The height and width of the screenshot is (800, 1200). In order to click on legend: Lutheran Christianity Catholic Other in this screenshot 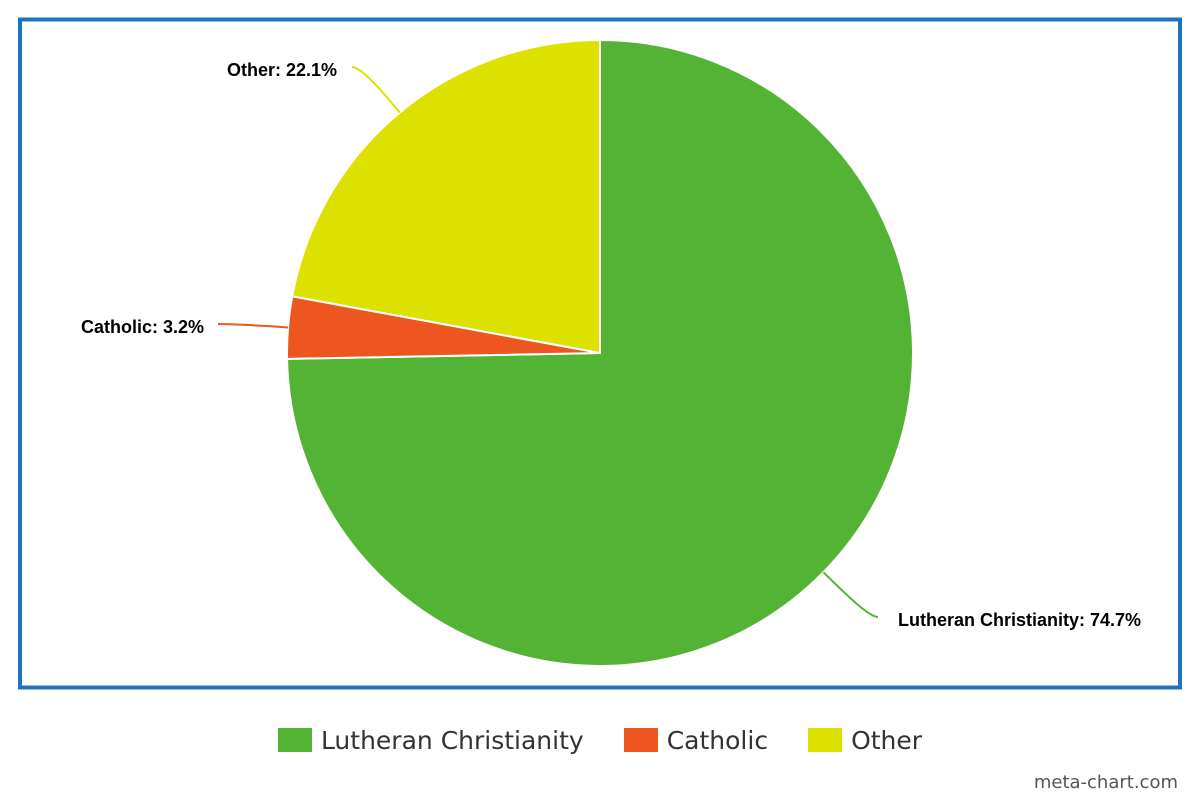, I will do `click(600, 740)`.